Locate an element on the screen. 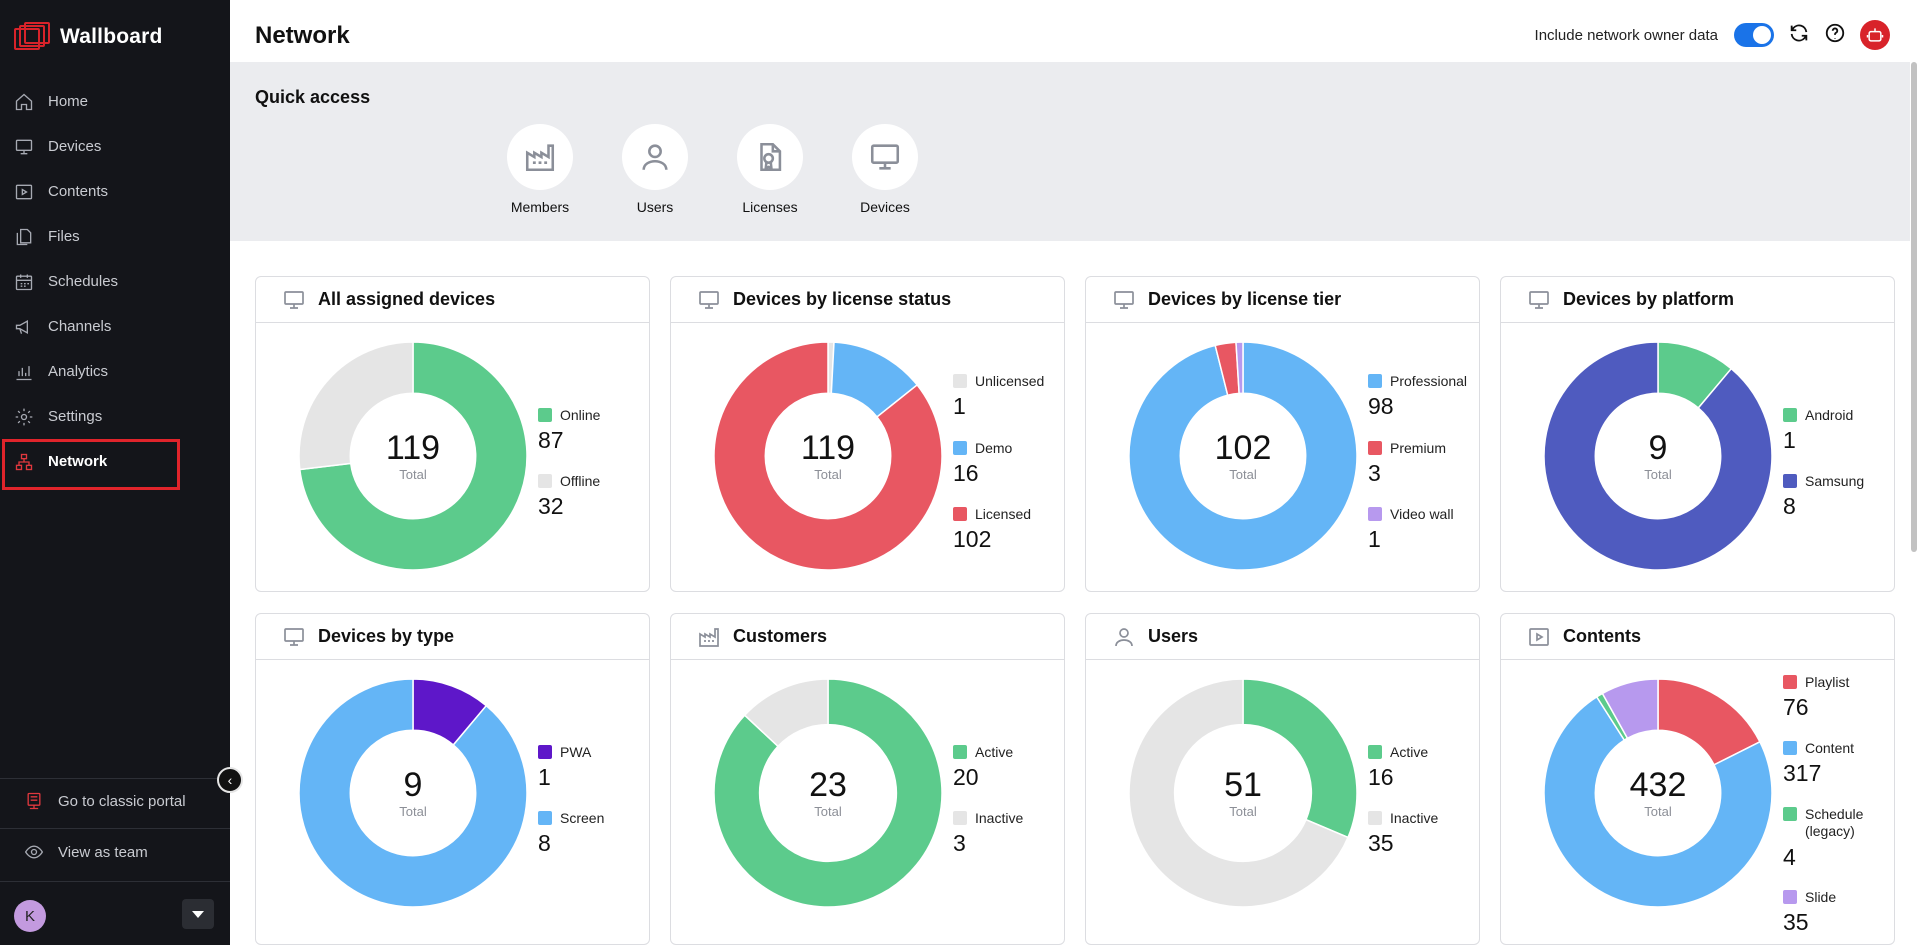  quick-access-title: Quick access is located at coordinates (313, 97).